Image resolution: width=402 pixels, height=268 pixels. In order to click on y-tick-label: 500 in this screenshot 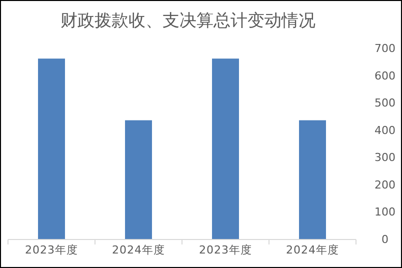, I will do `click(385, 103)`.